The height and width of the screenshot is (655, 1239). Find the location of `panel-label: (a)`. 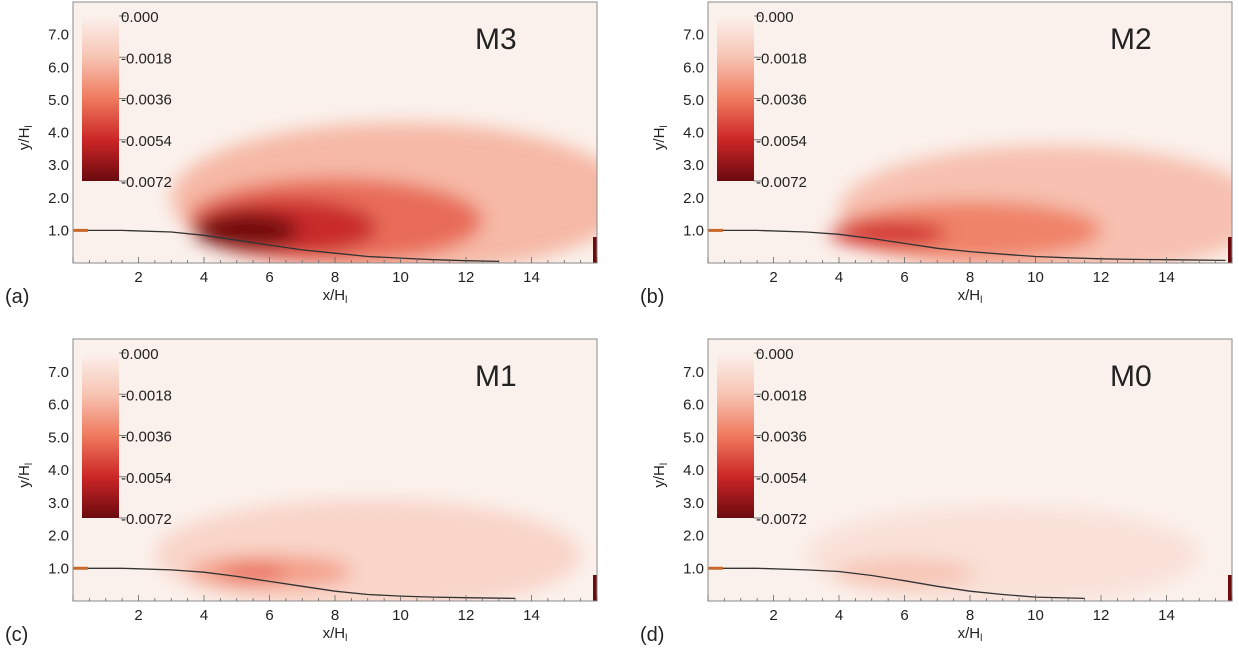

panel-label: (a) is located at coordinates (17, 297).